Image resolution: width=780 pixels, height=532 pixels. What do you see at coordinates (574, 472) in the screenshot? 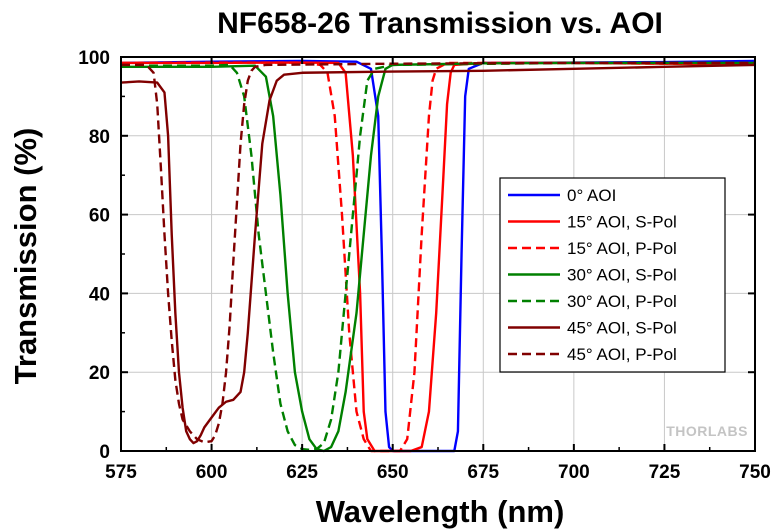
I see `x-tick-label: 700` at bounding box center [574, 472].